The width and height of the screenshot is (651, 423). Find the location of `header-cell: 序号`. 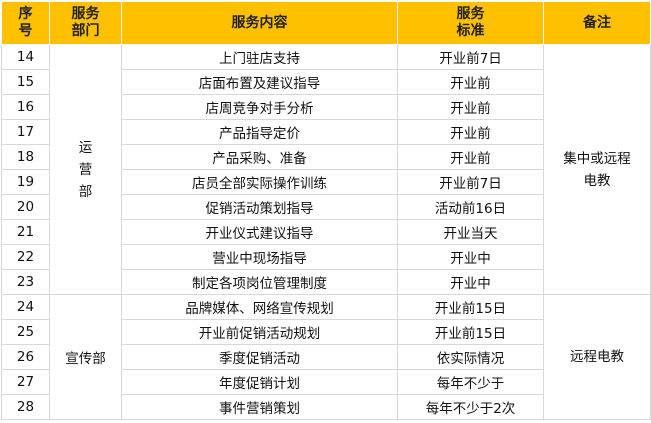

header-cell: 序号 is located at coordinates (25, 23).